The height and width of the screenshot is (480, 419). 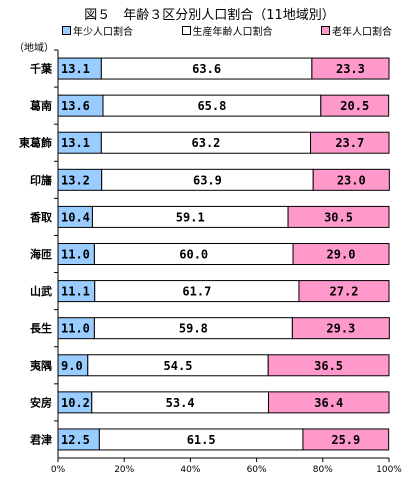 I want to click on data-label: 20.5, so click(x=354, y=106).